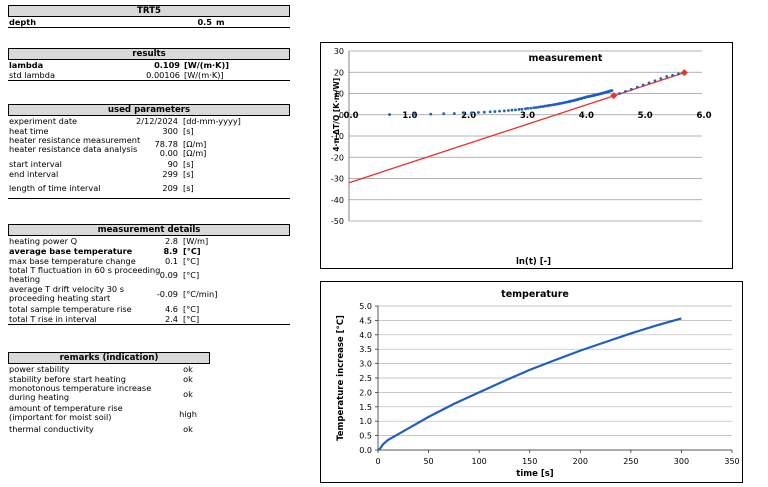  I want to click on parameter-label: start interval, so click(35, 164).